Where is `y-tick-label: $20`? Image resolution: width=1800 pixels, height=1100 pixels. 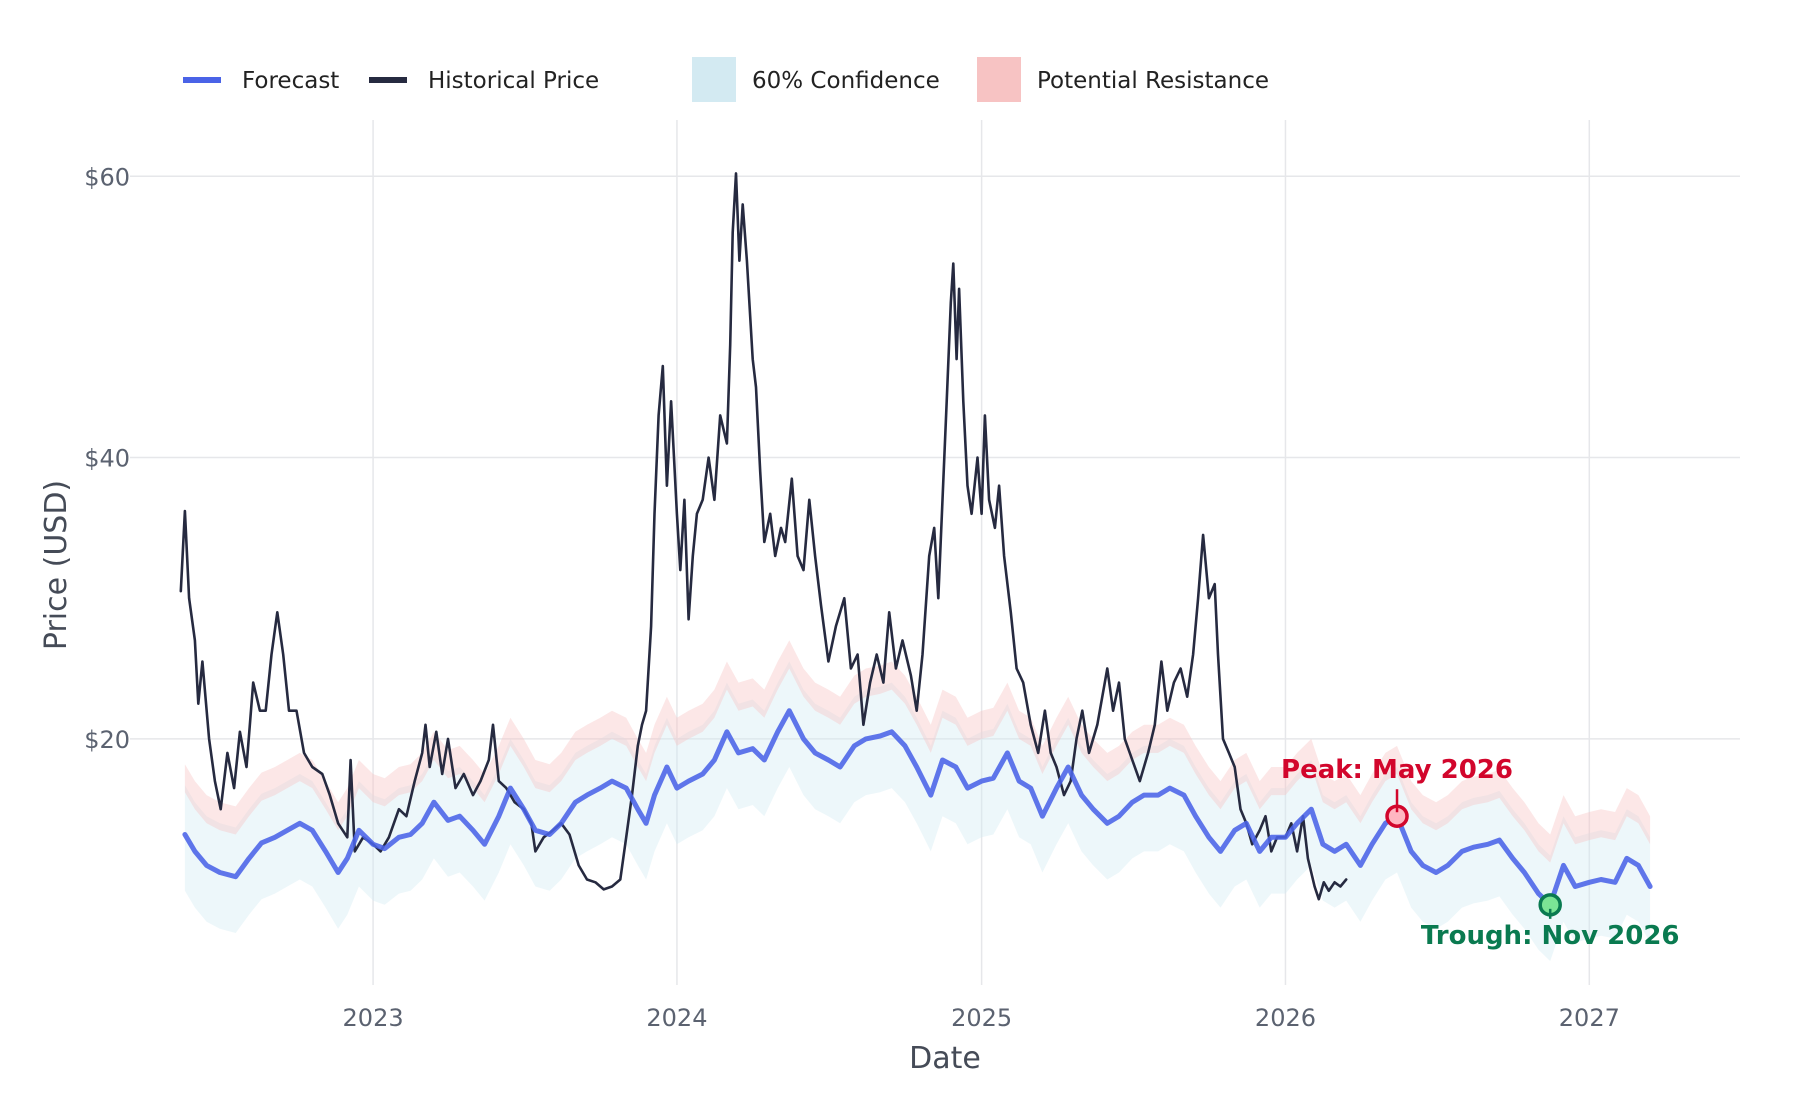 y-tick-label: $20 is located at coordinates (107, 740).